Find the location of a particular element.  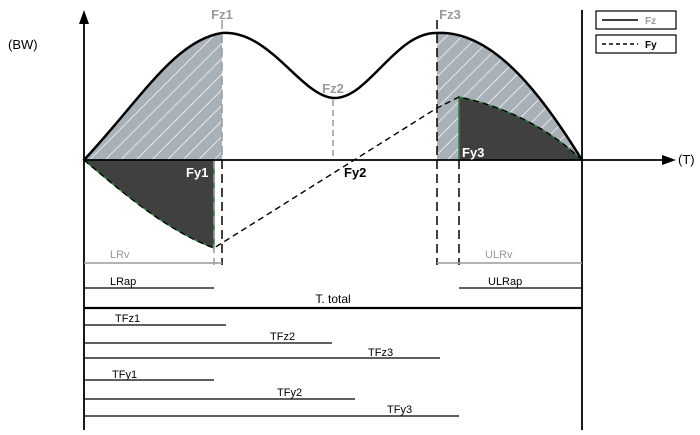

fy2-label: Fy2 is located at coordinates (355, 172).